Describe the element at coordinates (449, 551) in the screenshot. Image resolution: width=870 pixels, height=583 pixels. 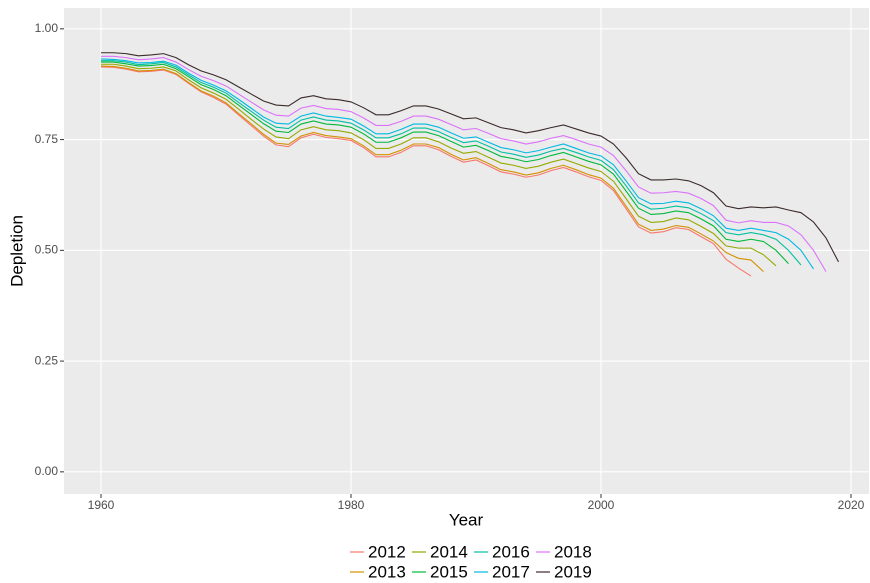
I see `legend-label: 2014` at that location.